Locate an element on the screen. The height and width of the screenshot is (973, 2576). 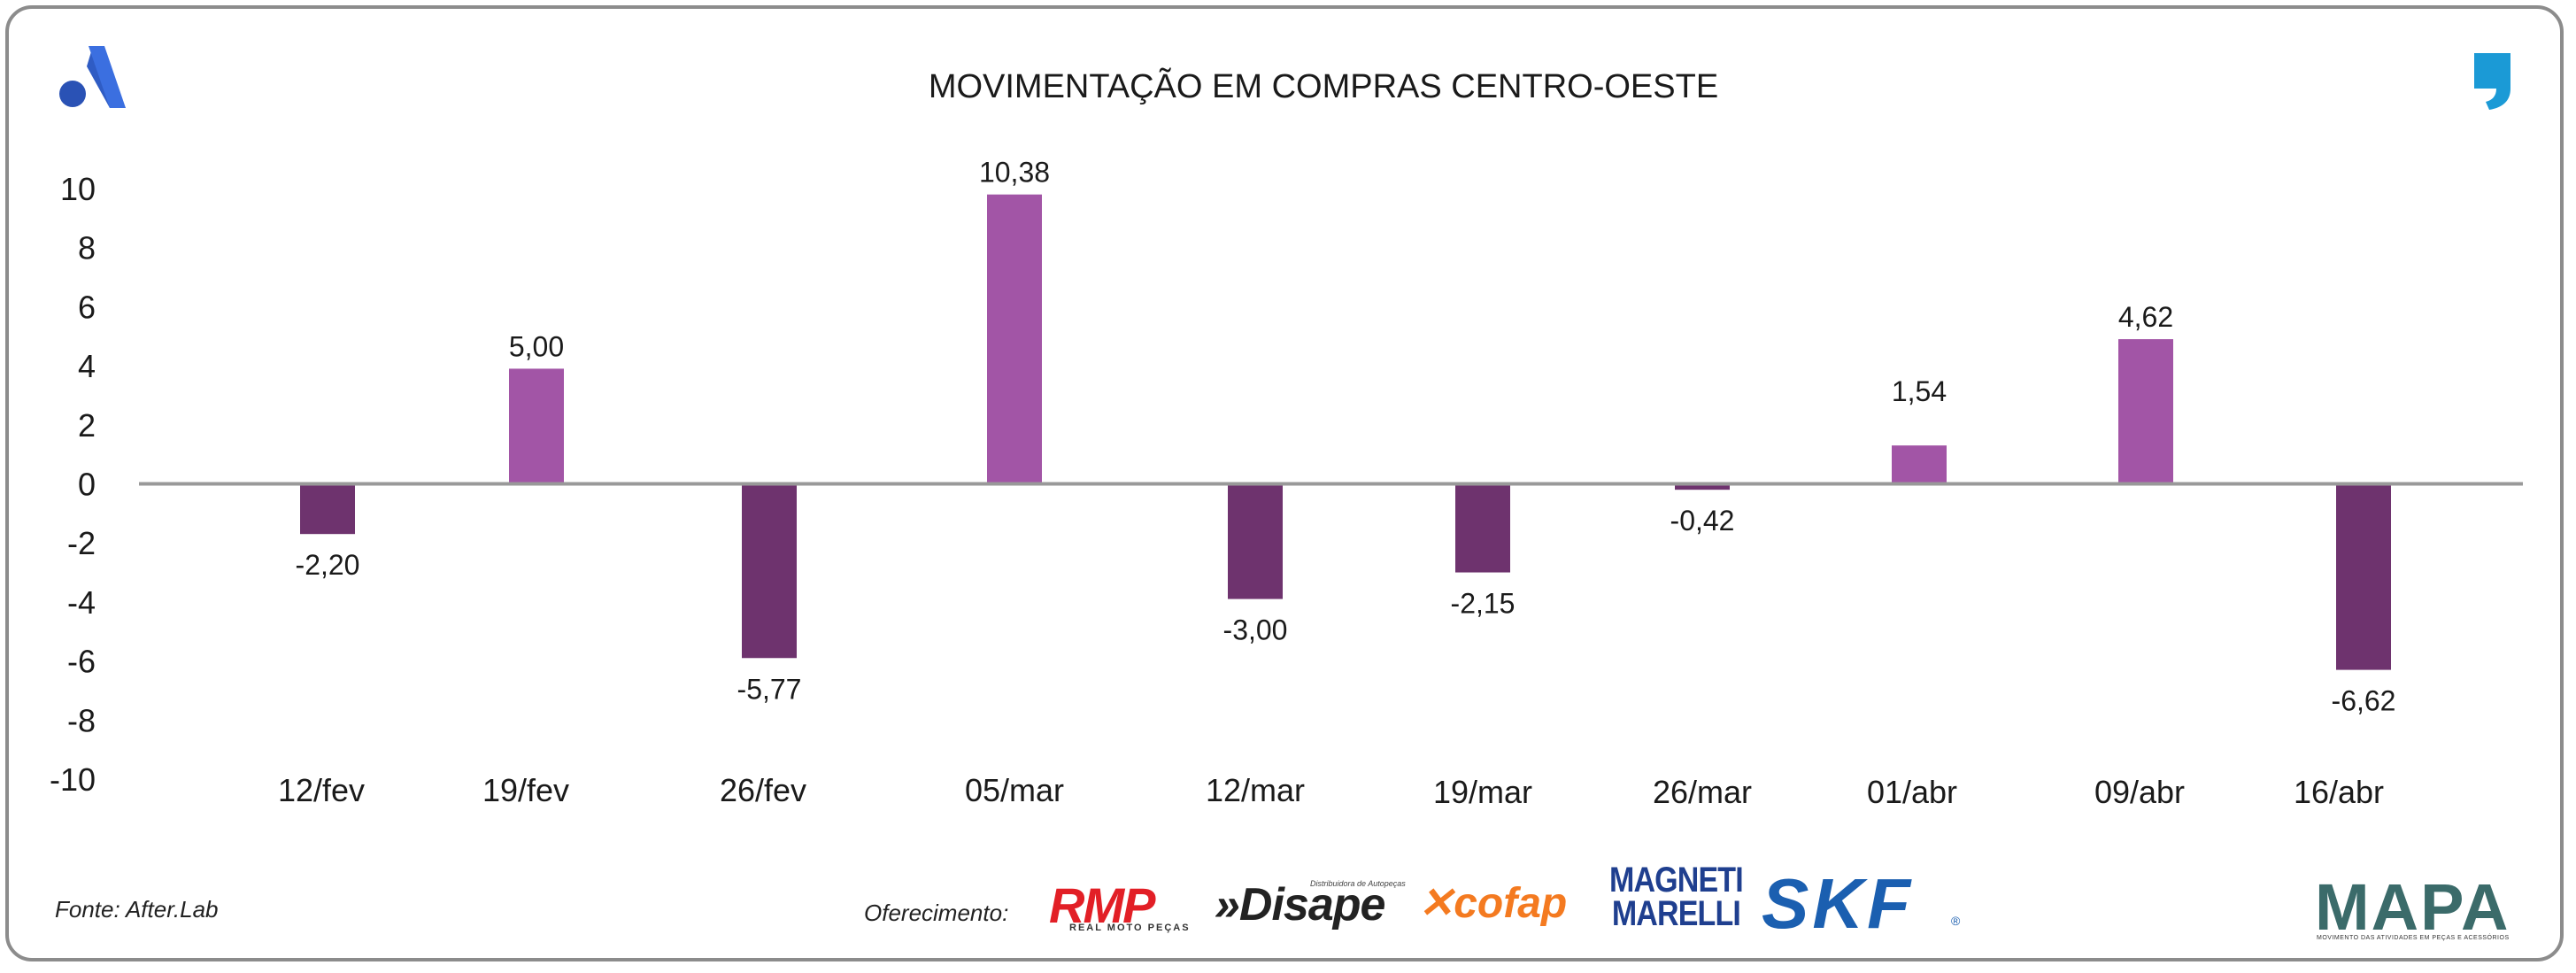
magneti-logo-line2: MARELLI is located at coordinates (1676, 914).